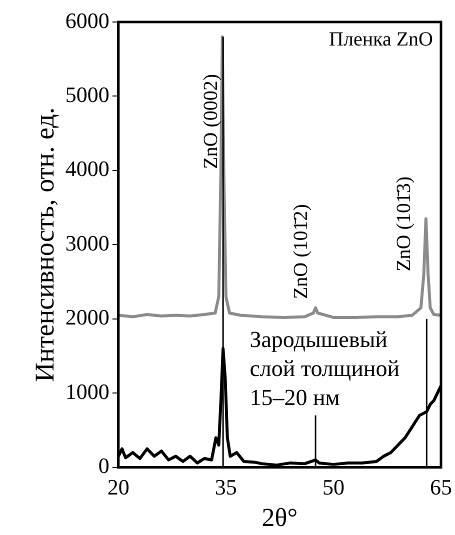 This screenshot has width=455, height=535. Describe the element at coordinates (225, 487) in the screenshot. I see `x-tick-label: 35` at that location.